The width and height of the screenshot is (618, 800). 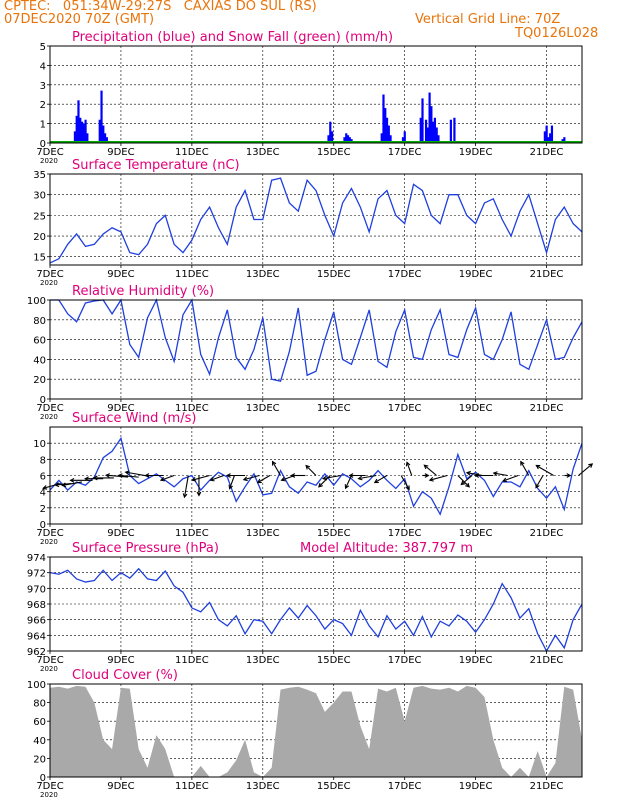 I want to click on cloud-cover-area, so click(x=316, y=731).